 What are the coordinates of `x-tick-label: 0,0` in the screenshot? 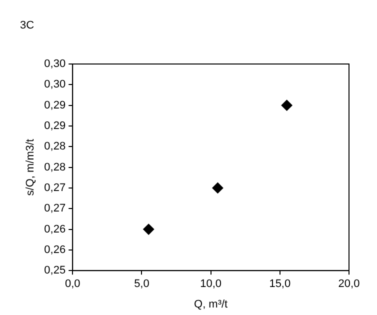 It's located at (72, 284).